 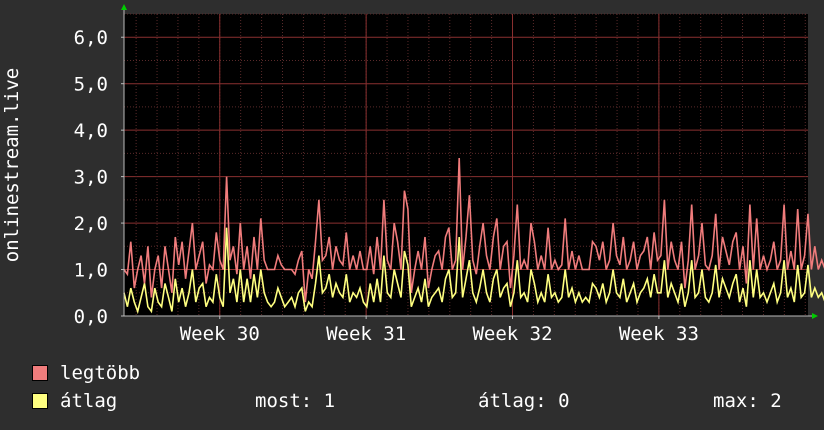 What do you see at coordinates (91, 317) in the screenshot?
I see `y-tick-label: 0,0` at bounding box center [91, 317].